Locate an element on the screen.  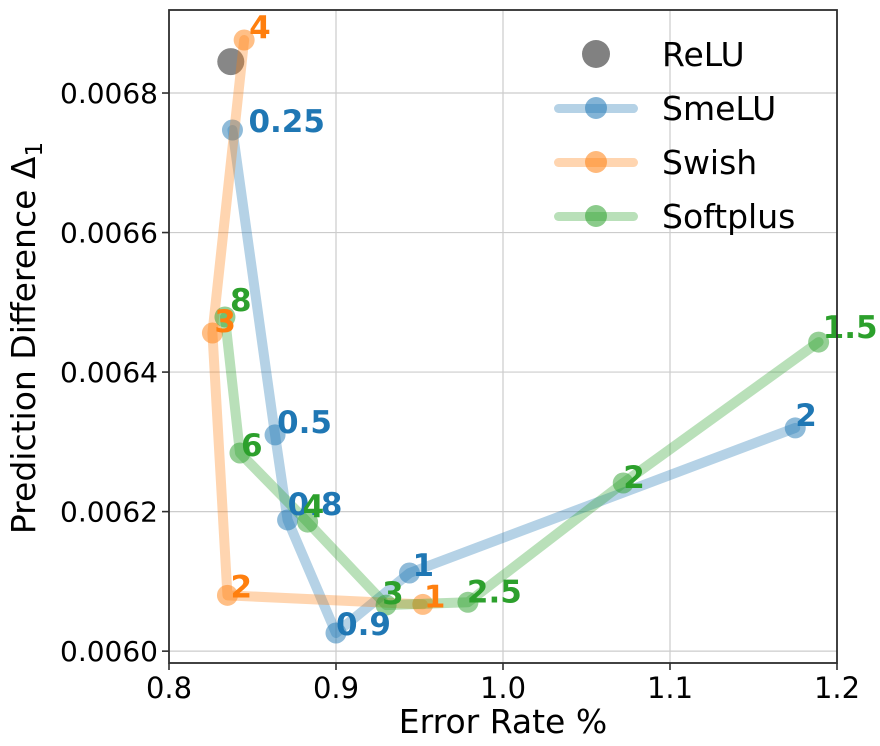
legend-label-swish: Swish is located at coordinates (710, 162).